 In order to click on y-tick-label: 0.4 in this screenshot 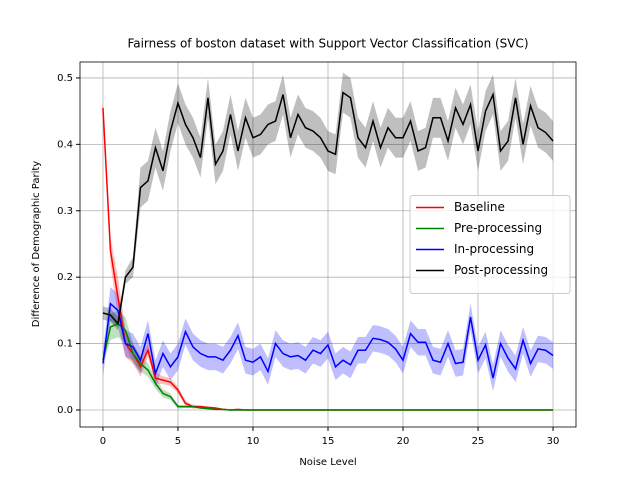, I will do `click(65, 144)`.